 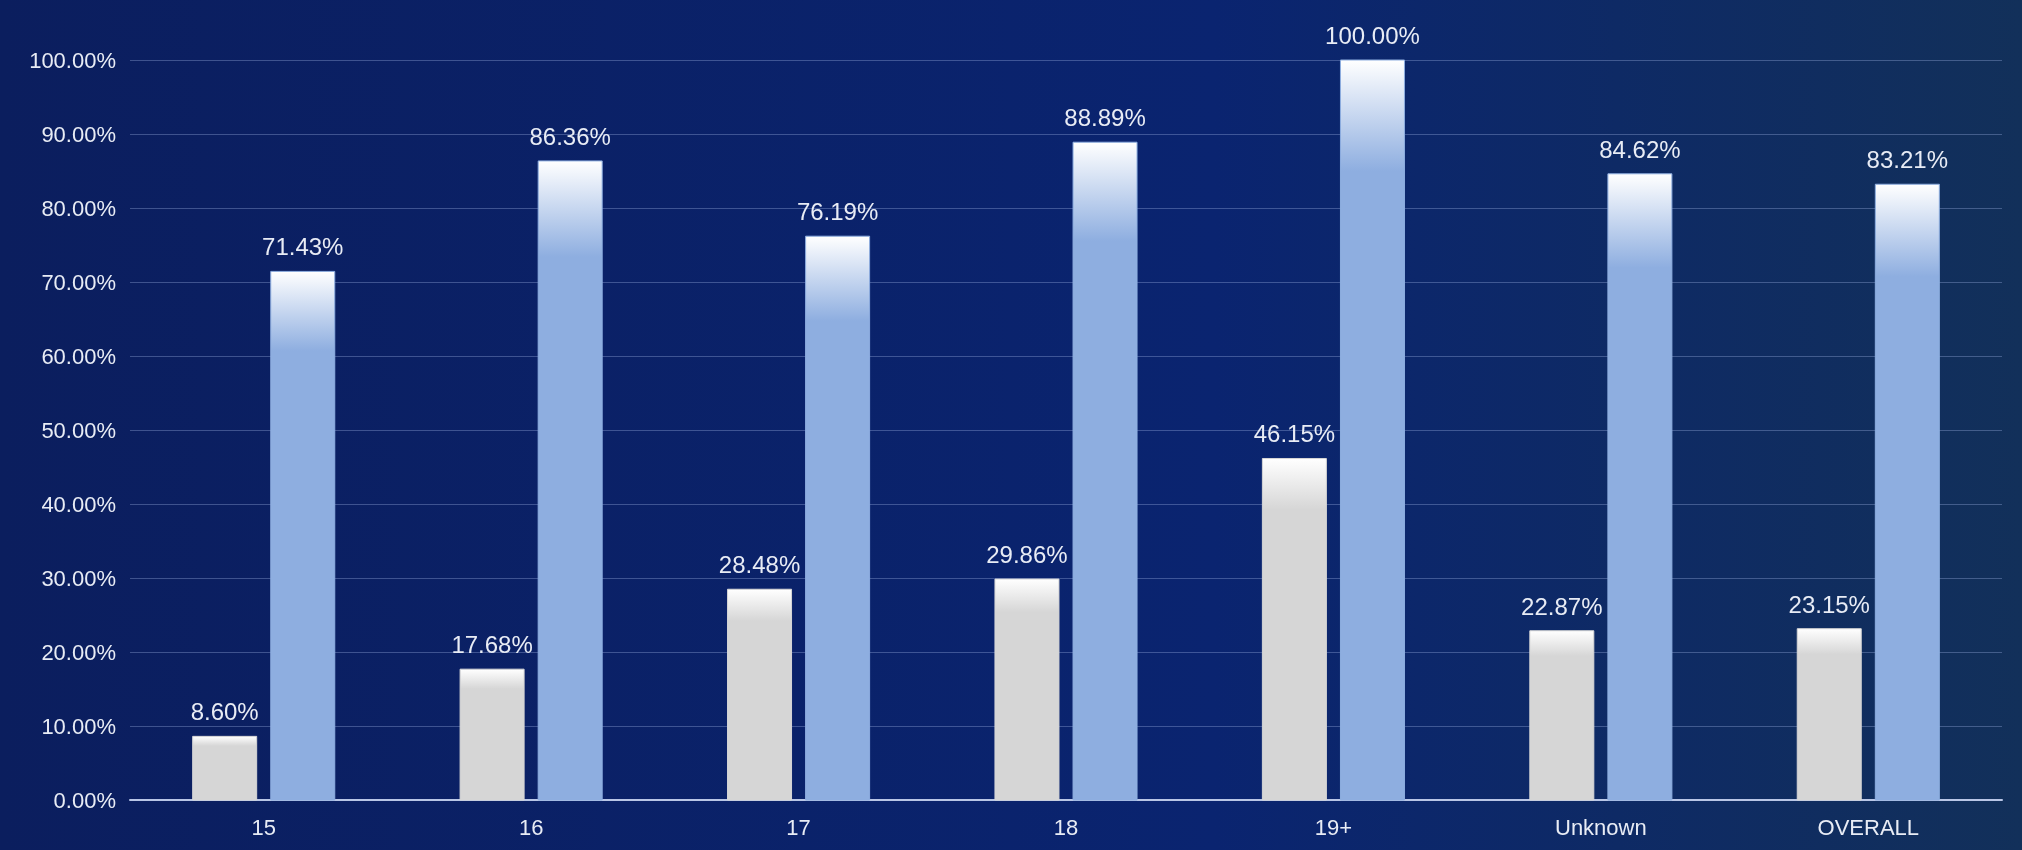 What do you see at coordinates (224, 712) in the screenshot?
I see `data-label: 8.60%` at bounding box center [224, 712].